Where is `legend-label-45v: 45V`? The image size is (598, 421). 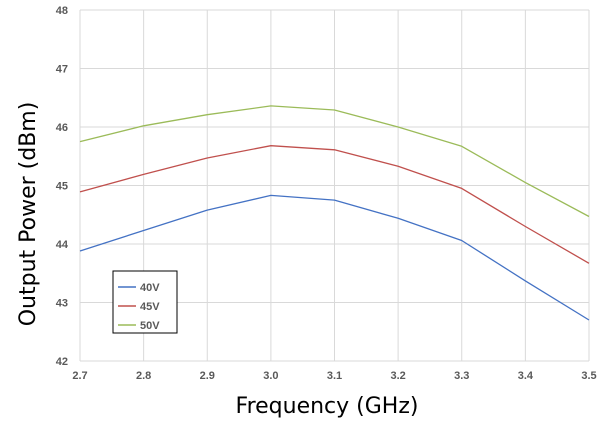 legend-label-45v: 45V is located at coordinates (150, 307).